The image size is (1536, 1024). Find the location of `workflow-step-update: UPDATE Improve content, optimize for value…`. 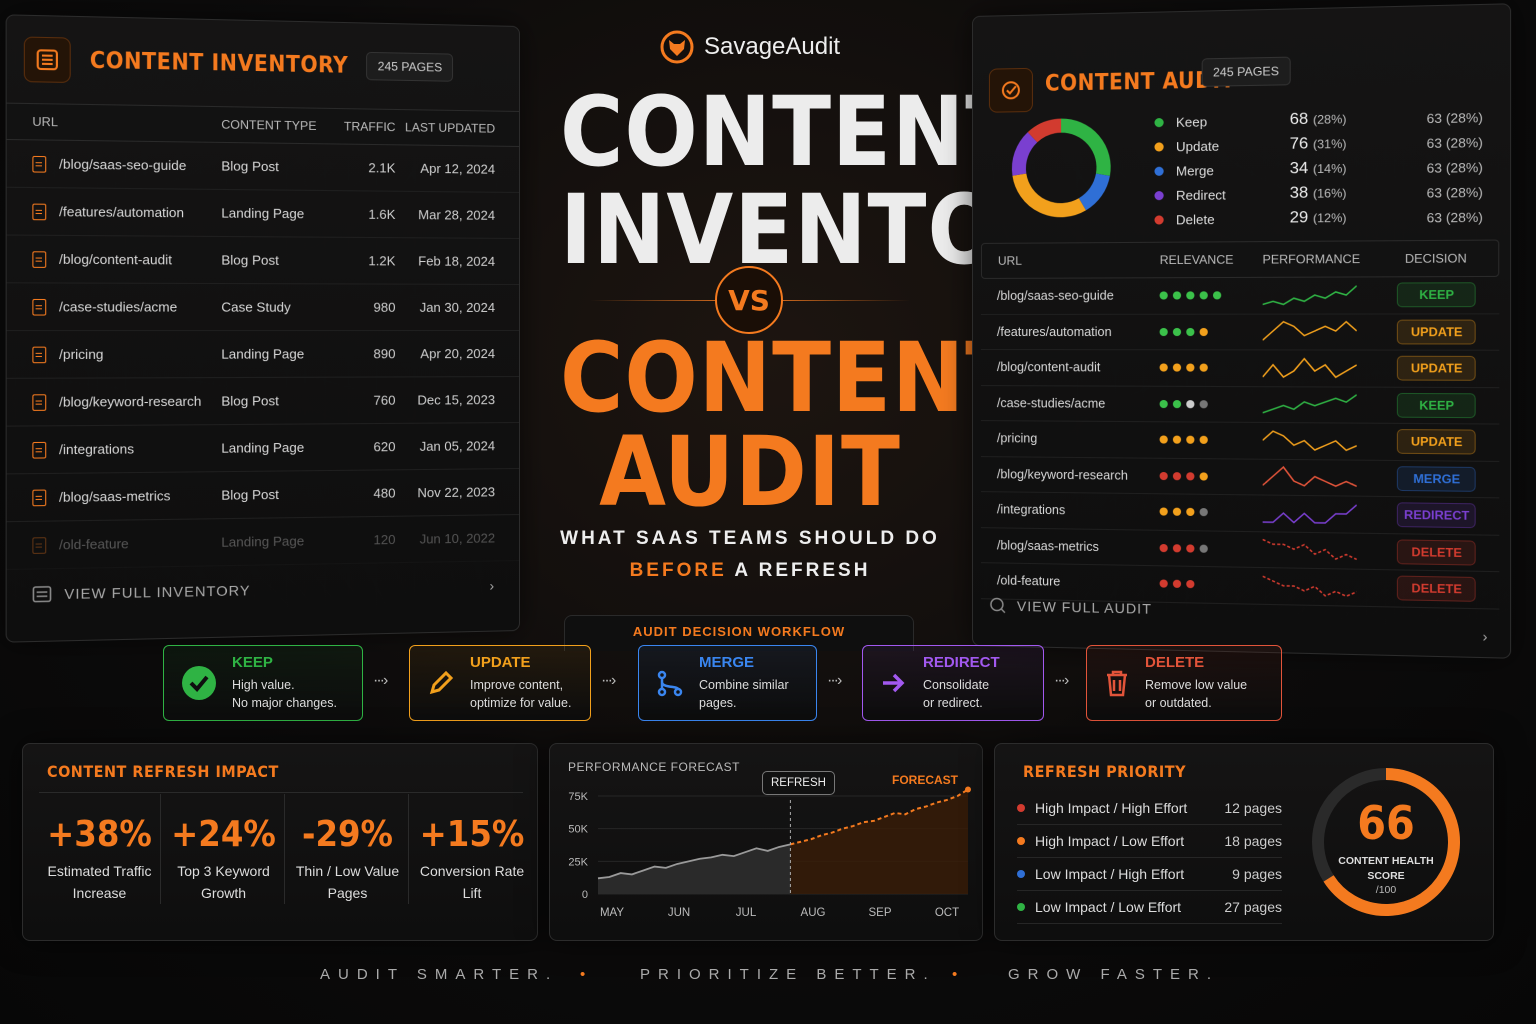

workflow-step-update: UPDATE Improve content, optimize for value… is located at coordinates (500, 683).